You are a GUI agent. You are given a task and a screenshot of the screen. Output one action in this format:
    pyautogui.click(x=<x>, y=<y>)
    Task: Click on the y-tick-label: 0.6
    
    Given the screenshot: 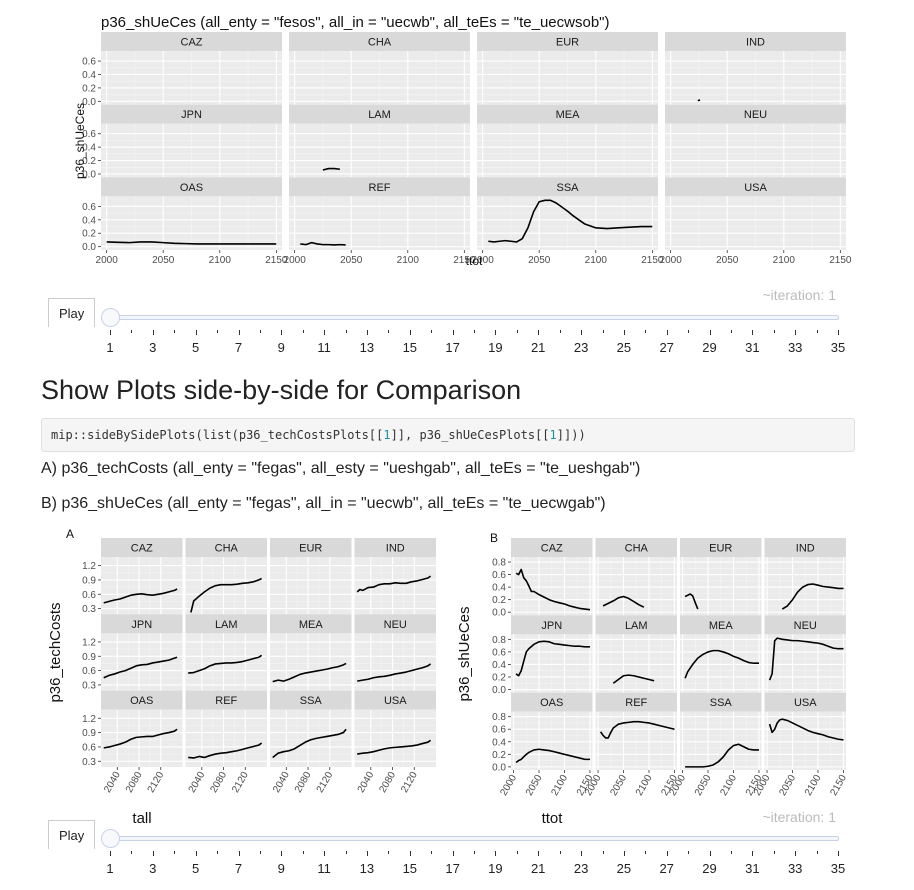 What is the action you would take?
    pyautogui.click(x=499, y=652)
    